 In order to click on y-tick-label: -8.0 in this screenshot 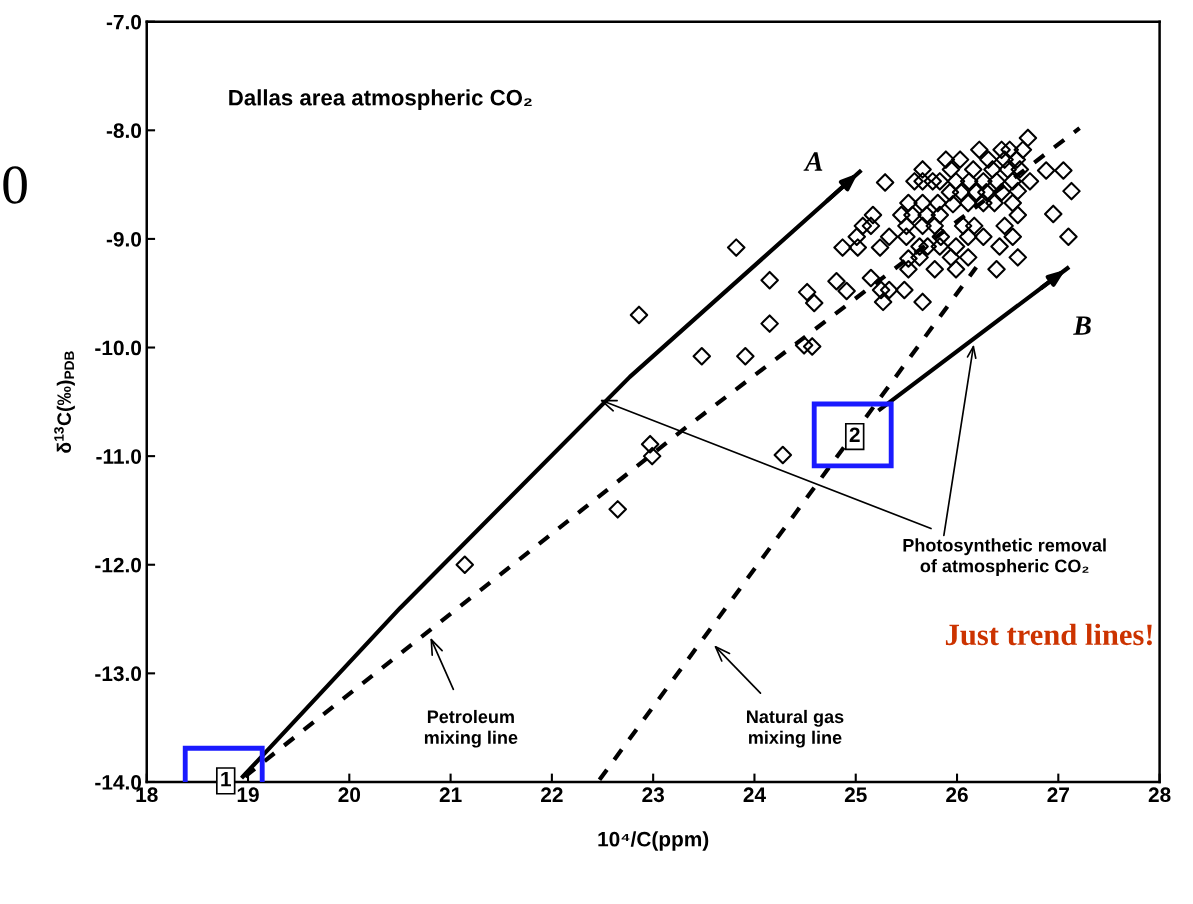, I will do `click(124, 131)`.